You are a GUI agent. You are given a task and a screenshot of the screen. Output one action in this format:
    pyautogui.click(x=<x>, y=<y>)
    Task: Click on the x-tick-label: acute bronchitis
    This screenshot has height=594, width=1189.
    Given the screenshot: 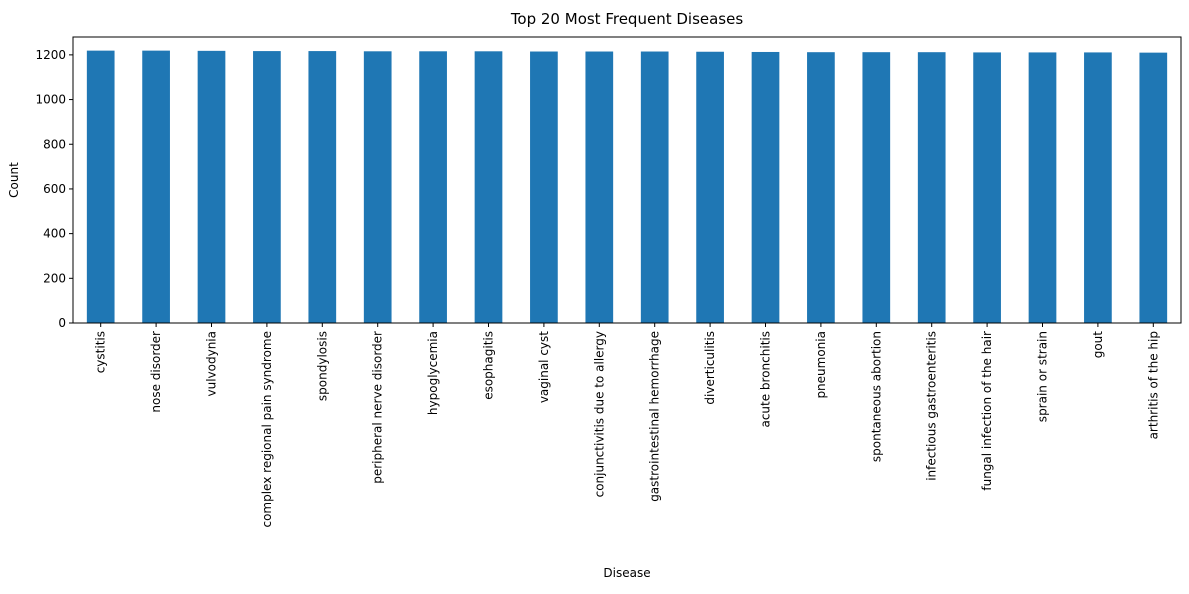 What is the action you would take?
    pyautogui.click(x=766, y=379)
    